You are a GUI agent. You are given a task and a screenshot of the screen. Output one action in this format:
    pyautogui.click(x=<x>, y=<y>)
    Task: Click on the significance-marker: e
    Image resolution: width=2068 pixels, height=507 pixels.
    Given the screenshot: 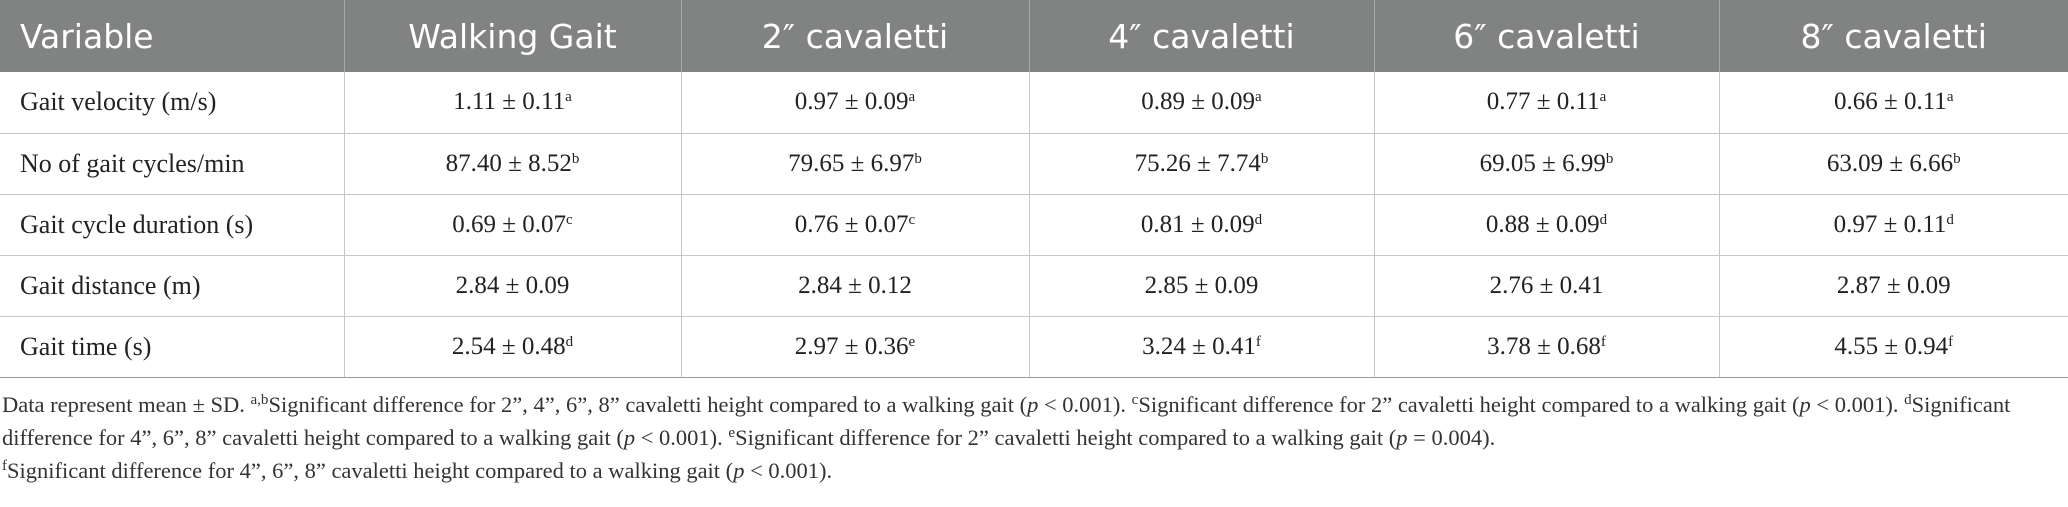 What is the action you would take?
    pyautogui.click(x=912, y=341)
    